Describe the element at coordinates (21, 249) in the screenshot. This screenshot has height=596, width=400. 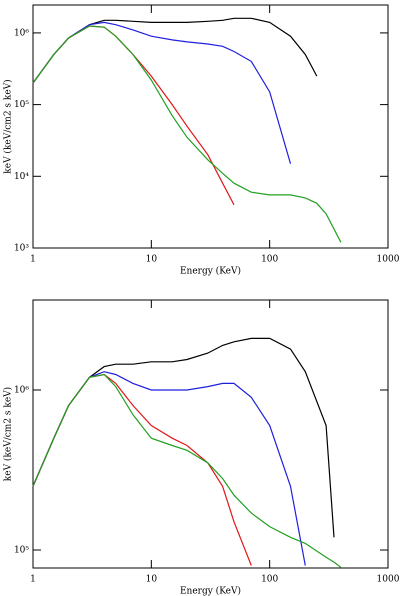
I see `y-tick-label: 10³` at that location.